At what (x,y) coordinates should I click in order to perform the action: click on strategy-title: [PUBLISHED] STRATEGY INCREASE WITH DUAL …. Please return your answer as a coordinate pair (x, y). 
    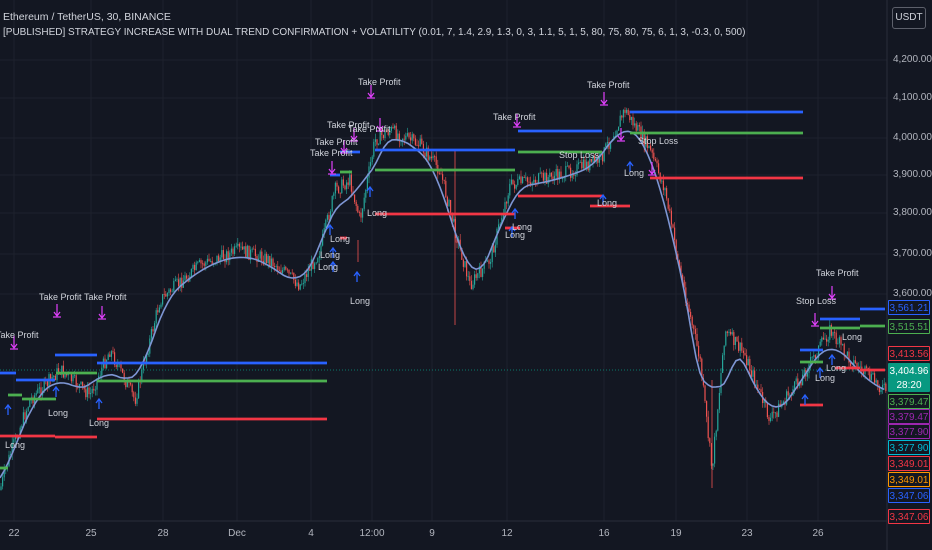
    Looking at the image, I should click on (374, 32).